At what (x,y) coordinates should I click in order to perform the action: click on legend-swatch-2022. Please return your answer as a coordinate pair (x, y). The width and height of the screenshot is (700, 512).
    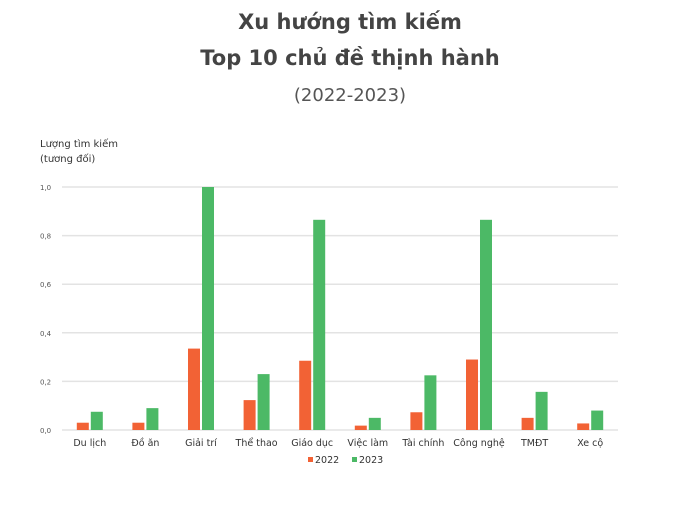
    Looking at the image, I should click on (310, 459).